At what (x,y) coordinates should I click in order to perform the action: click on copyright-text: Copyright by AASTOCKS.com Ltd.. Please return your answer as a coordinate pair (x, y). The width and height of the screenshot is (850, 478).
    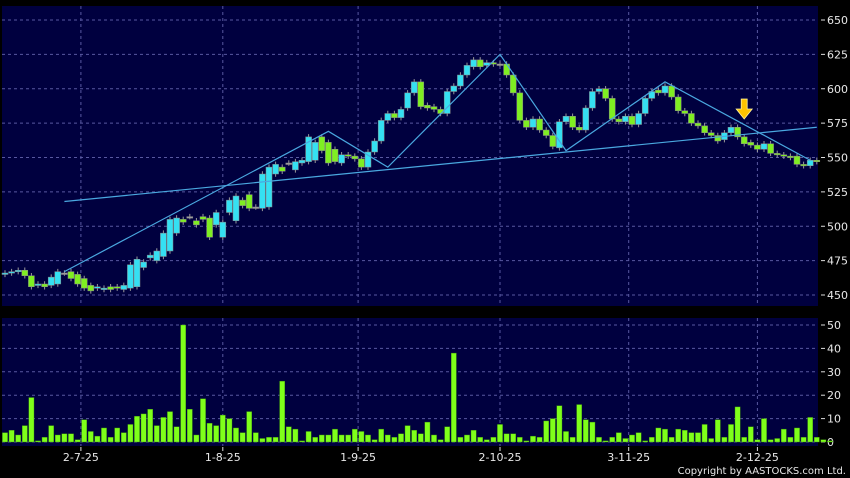
    Looking at the image, I should click on (762, 471).